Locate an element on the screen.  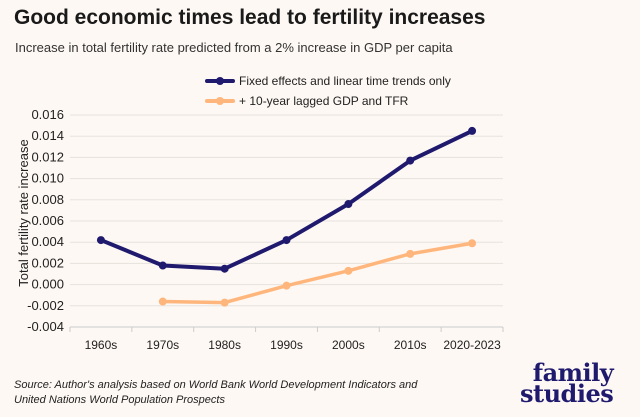
legend-swatch-navy is located at coordinates (220, 81).